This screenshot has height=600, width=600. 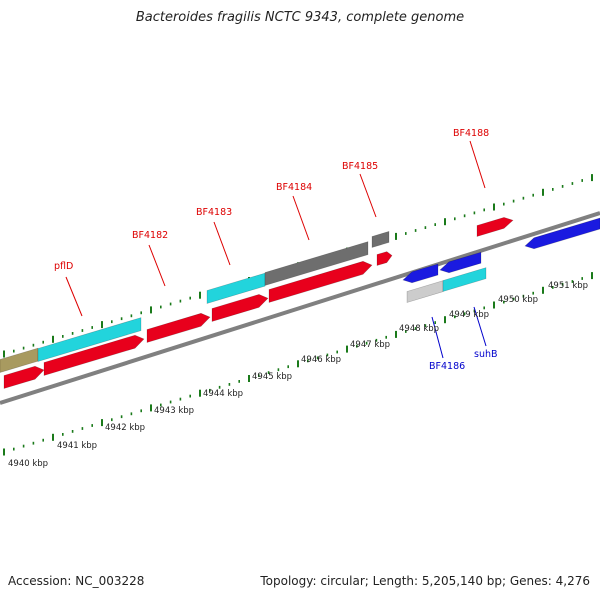 I want to click on gene-label-pfld: pflD, so click(x=63, y=266).